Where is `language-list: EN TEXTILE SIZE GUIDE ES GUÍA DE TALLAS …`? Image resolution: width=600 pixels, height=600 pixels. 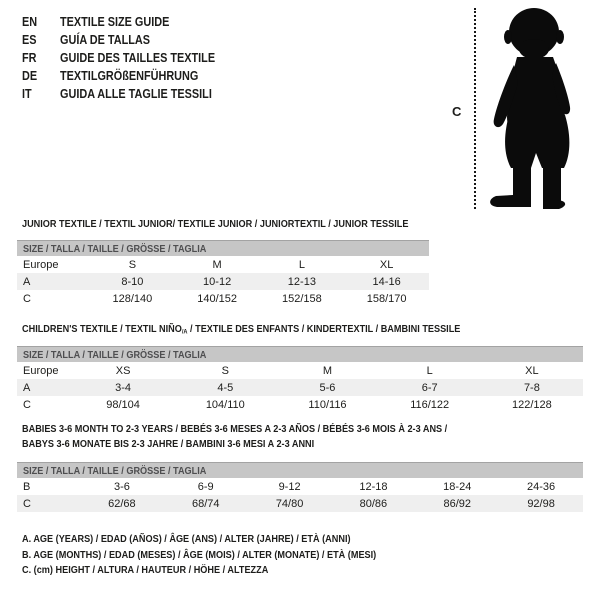
language-list: EN TEXTILE SIZE GUIDE ES GUÍA DE TALLAS … is located at coordinates (130, 58).